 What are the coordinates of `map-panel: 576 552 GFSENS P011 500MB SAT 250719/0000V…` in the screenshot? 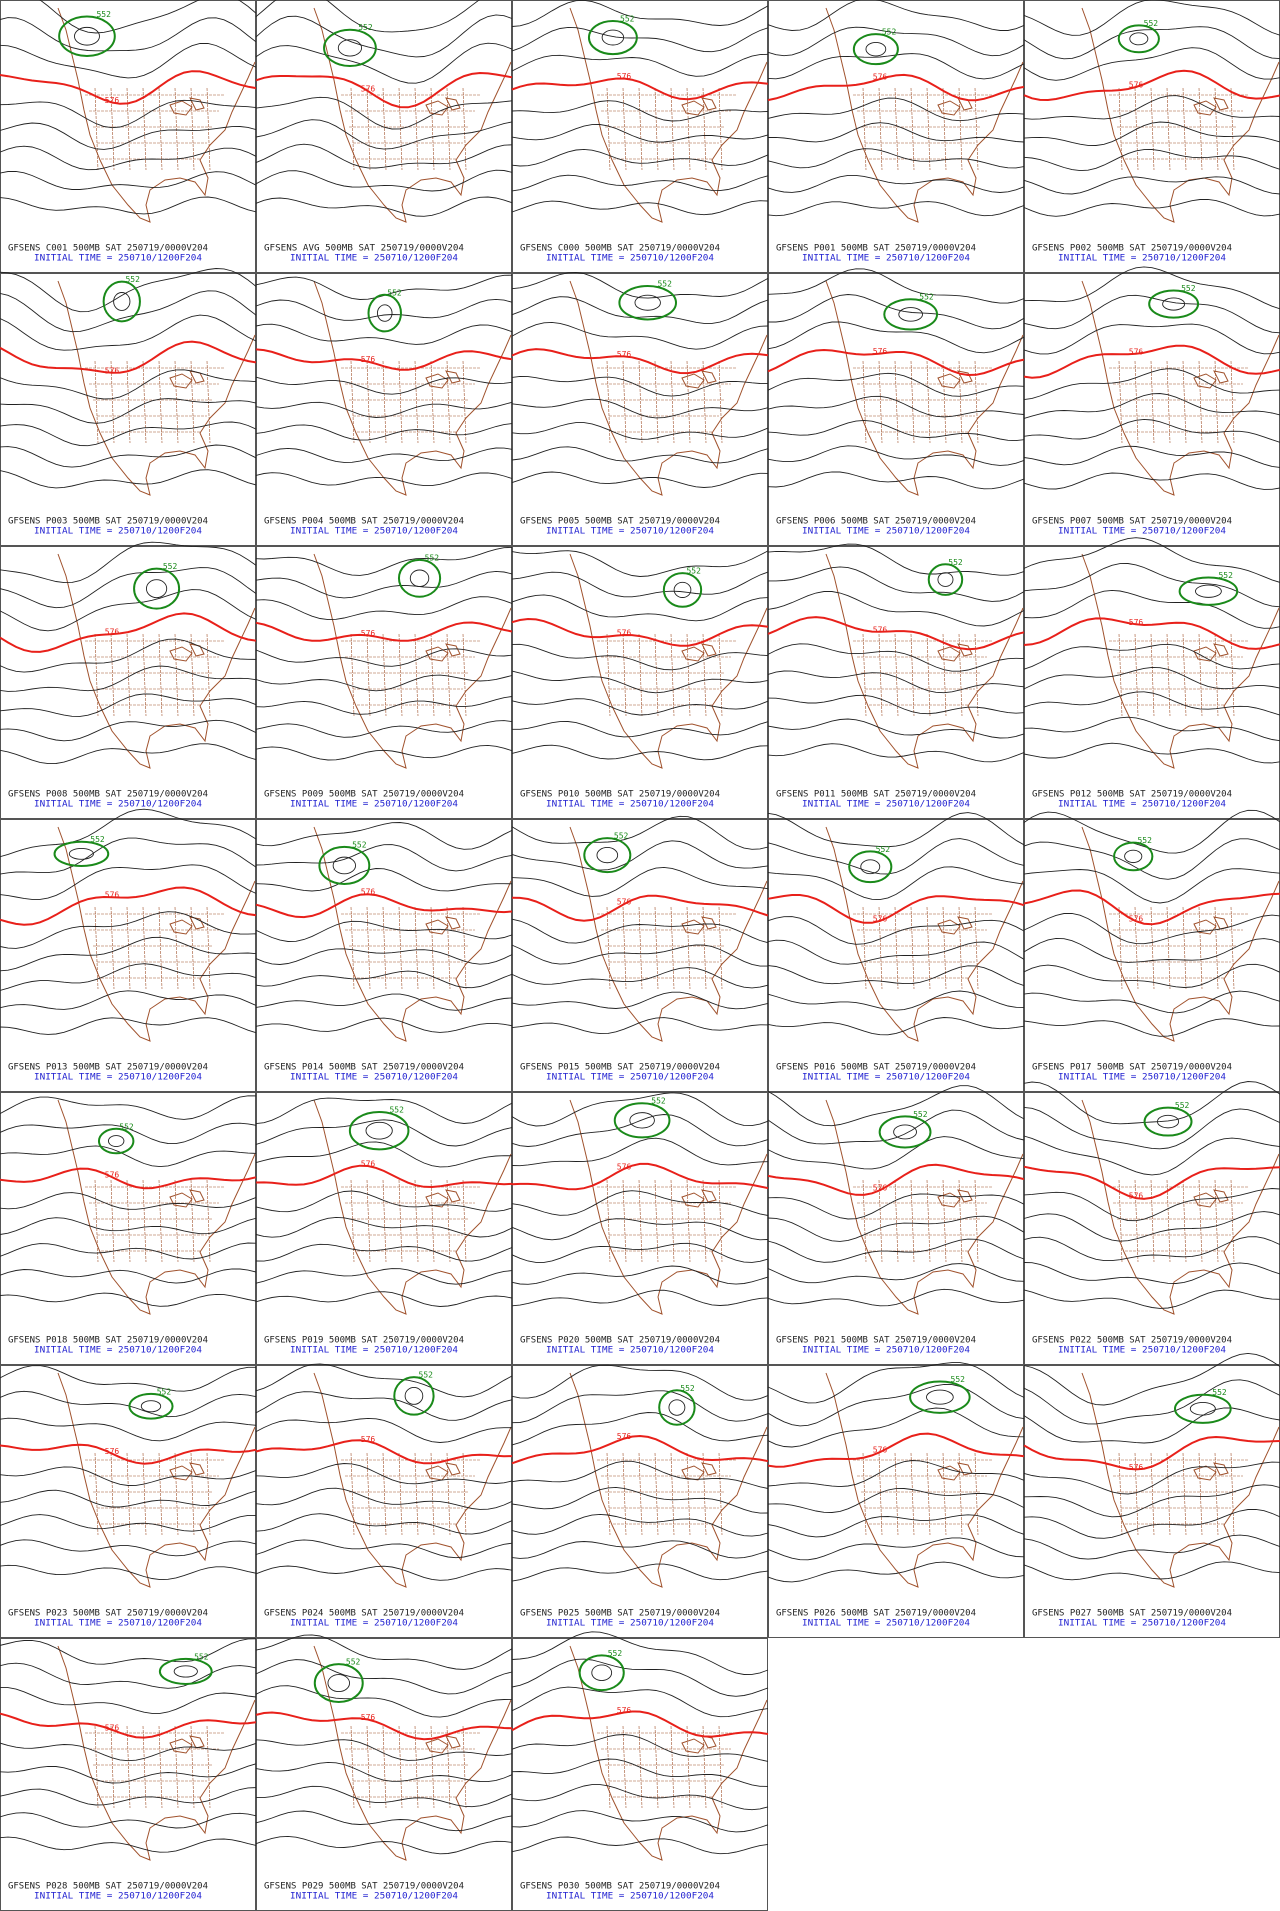 It's located at (896, 681).